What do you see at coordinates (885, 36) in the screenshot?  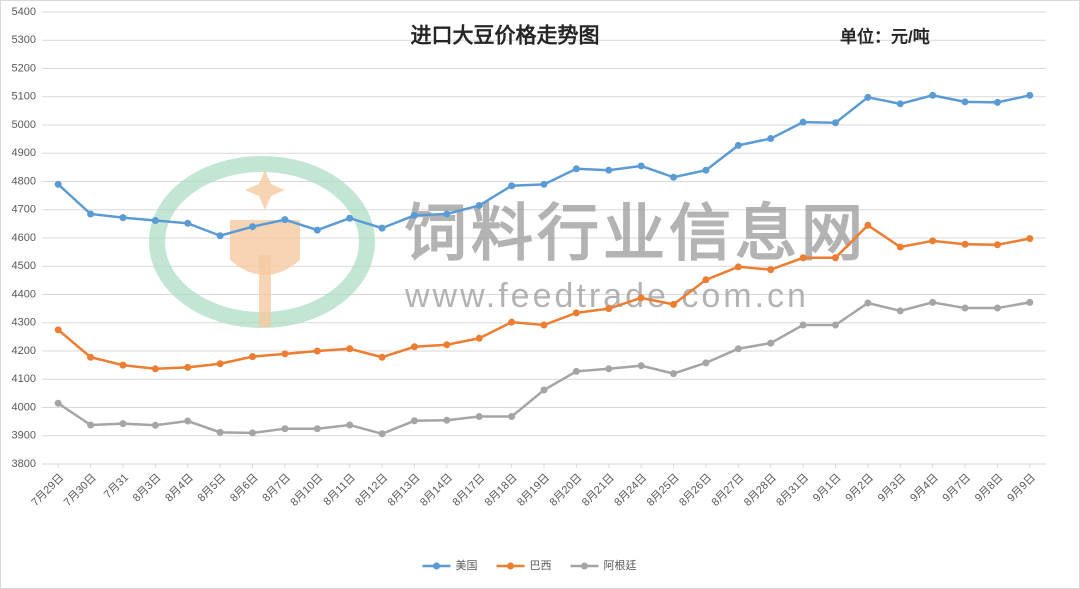 I see `unit-label: 单位：元/吨` at bounding box center [885, 36].